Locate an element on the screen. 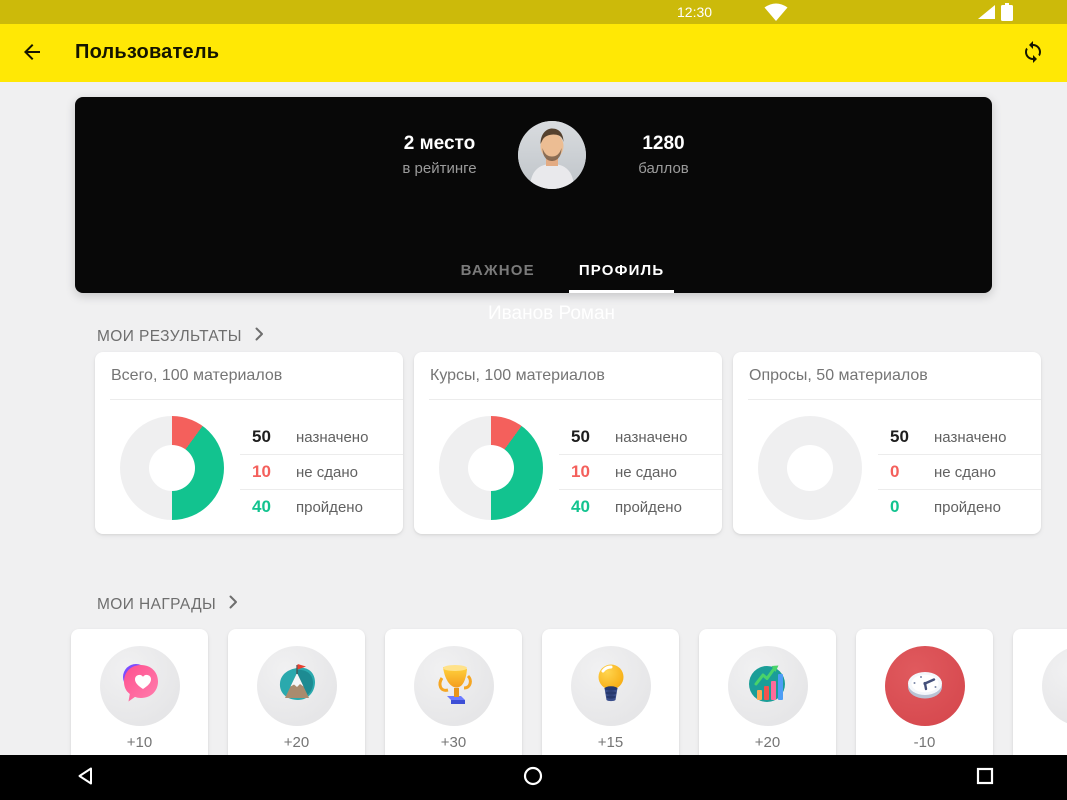 The image size is (1067, 800). arrow-back-icon is located at coordinates (32, 54).